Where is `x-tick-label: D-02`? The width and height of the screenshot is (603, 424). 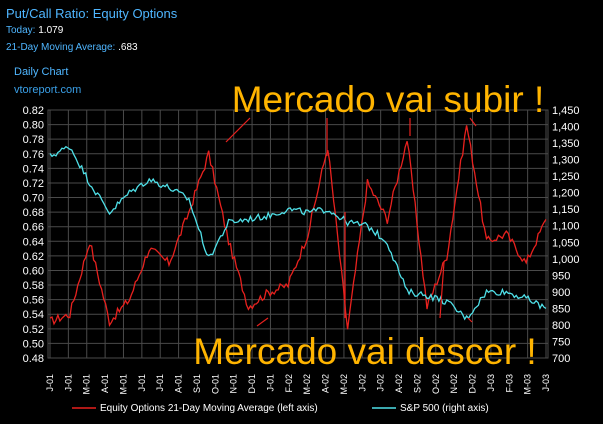 x-tick-label: D-02 is located at coordinates (473, 384).